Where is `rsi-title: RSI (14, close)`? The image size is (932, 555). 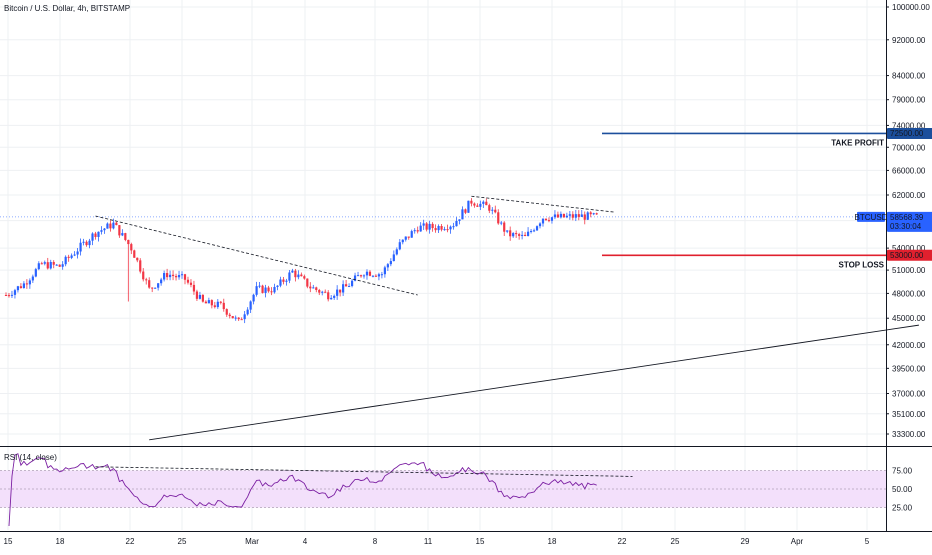
rsi-title: RSI (14, close) is located at coordinates (30, 457).